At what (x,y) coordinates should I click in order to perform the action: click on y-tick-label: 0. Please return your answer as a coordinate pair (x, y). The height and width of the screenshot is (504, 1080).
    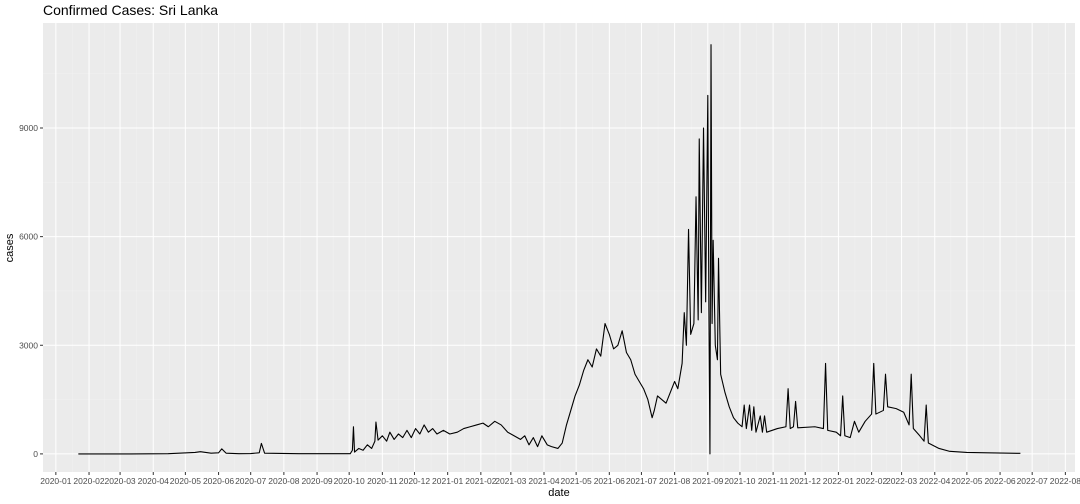
    Looking at the image, I should click on (35, 454).